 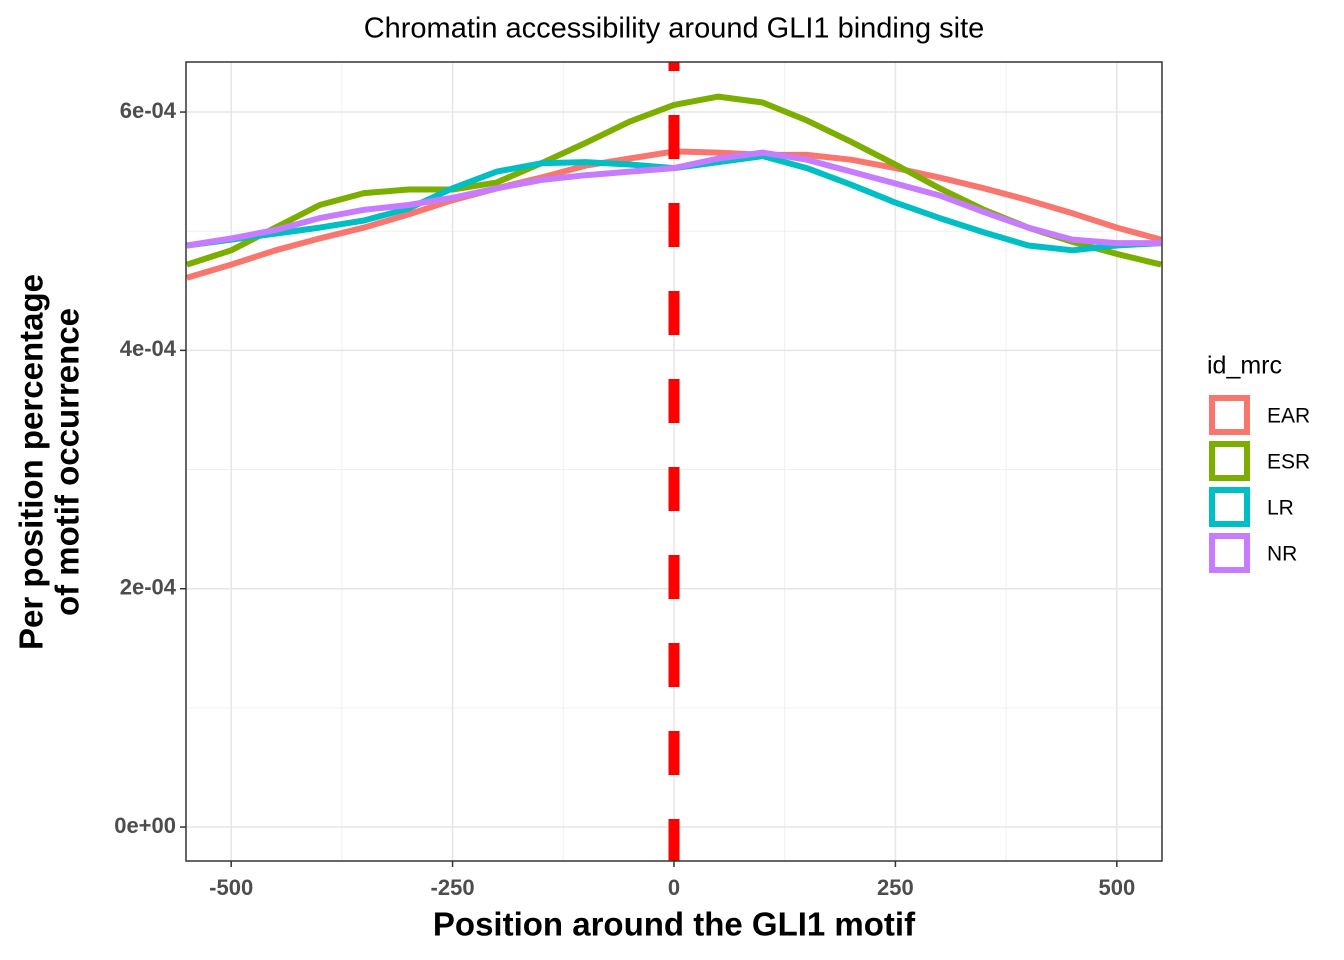 I want to click on x-tick-label: 250, so click(x=895, y=887).